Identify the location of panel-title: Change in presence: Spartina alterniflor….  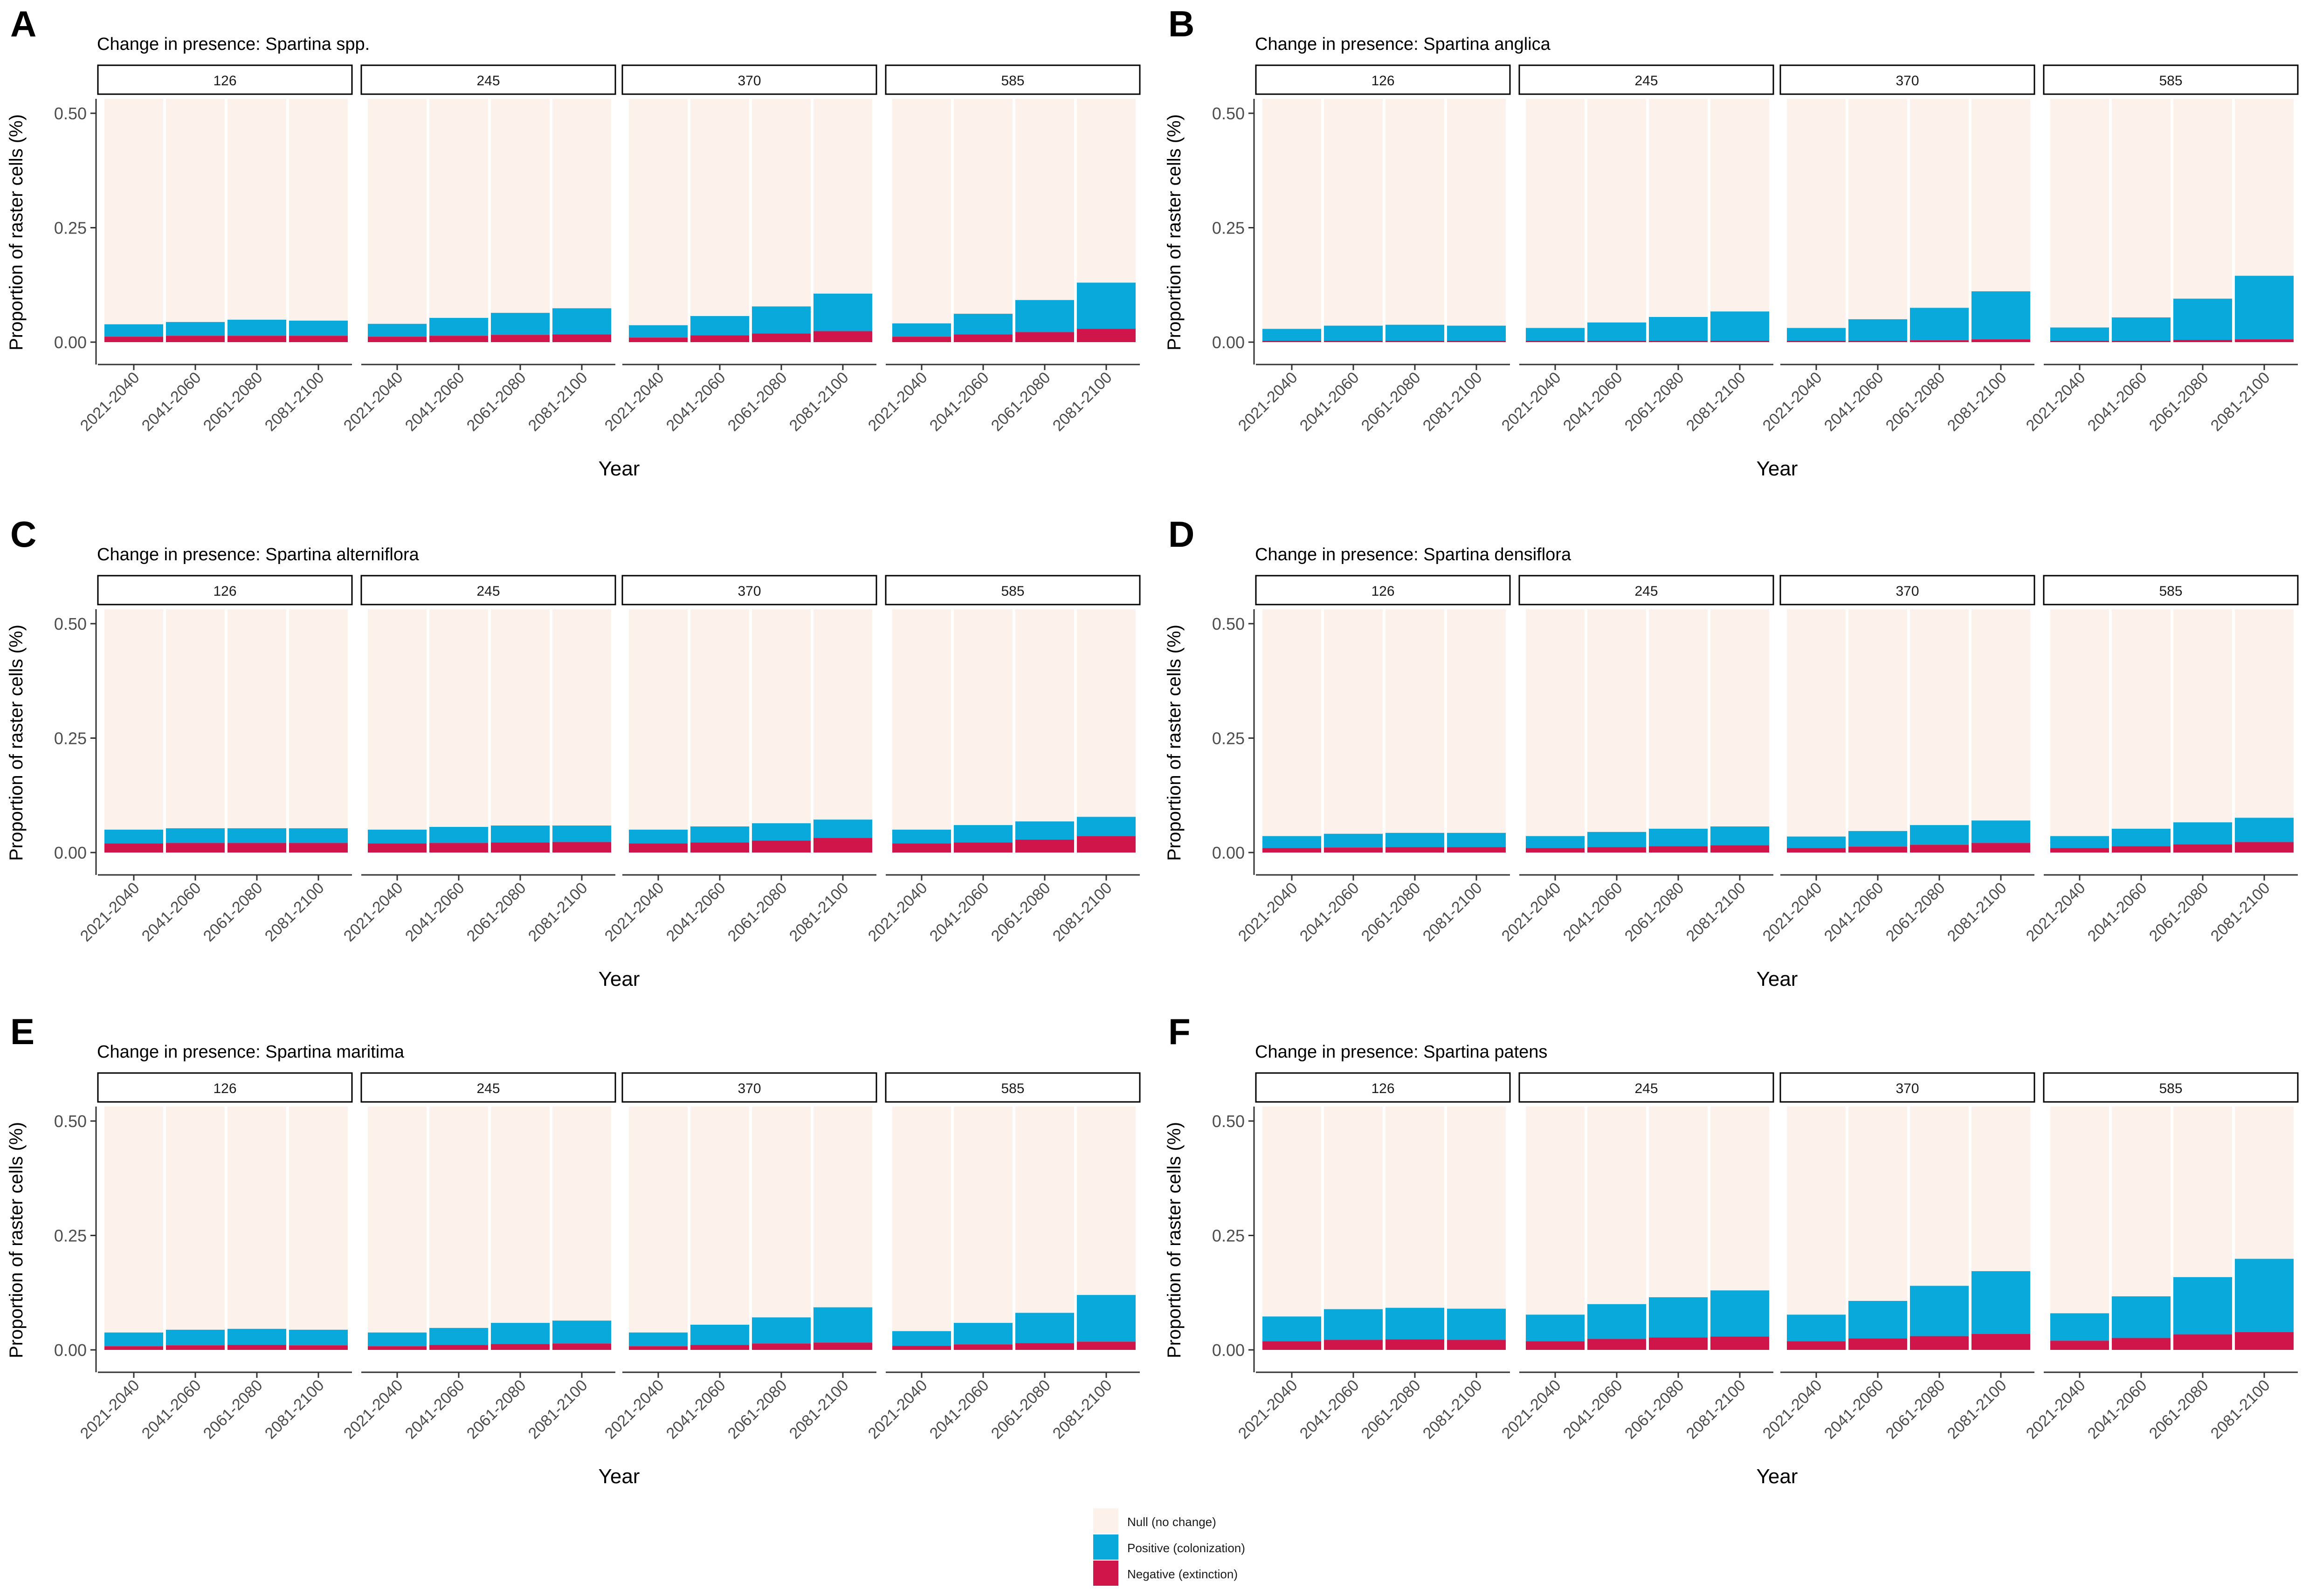
(258, 554).